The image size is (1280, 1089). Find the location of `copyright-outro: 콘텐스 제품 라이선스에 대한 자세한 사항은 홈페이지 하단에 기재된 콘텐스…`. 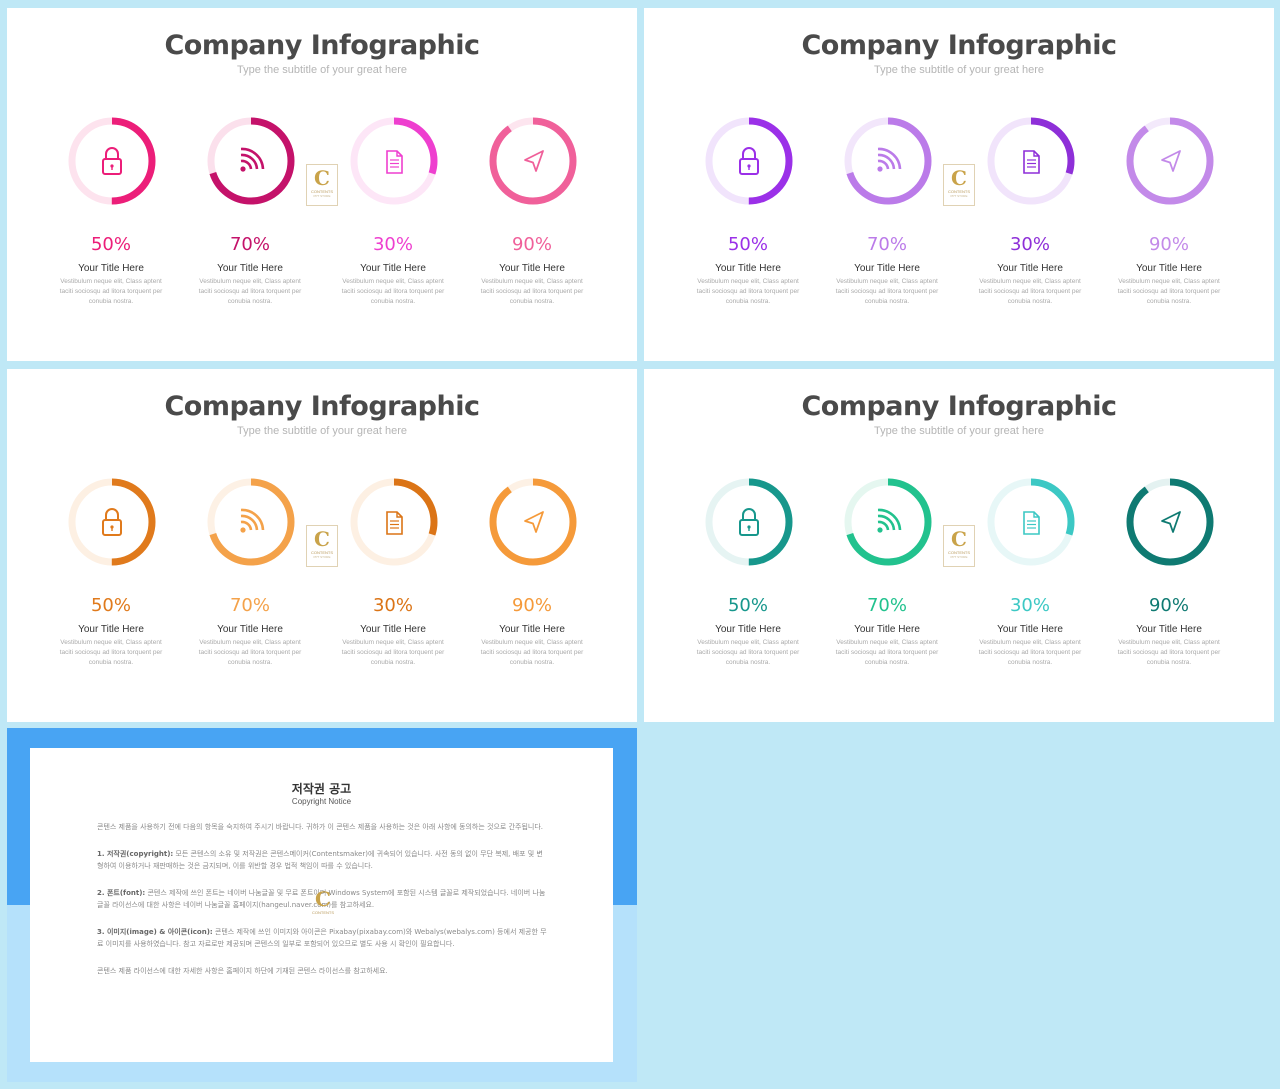

copyright-outro: 콘텐스 제품 라이선스에 대한 자세한 사항은 홈페이지 하단에 기재된 콘텐스… is located at coordinates (242, 970).